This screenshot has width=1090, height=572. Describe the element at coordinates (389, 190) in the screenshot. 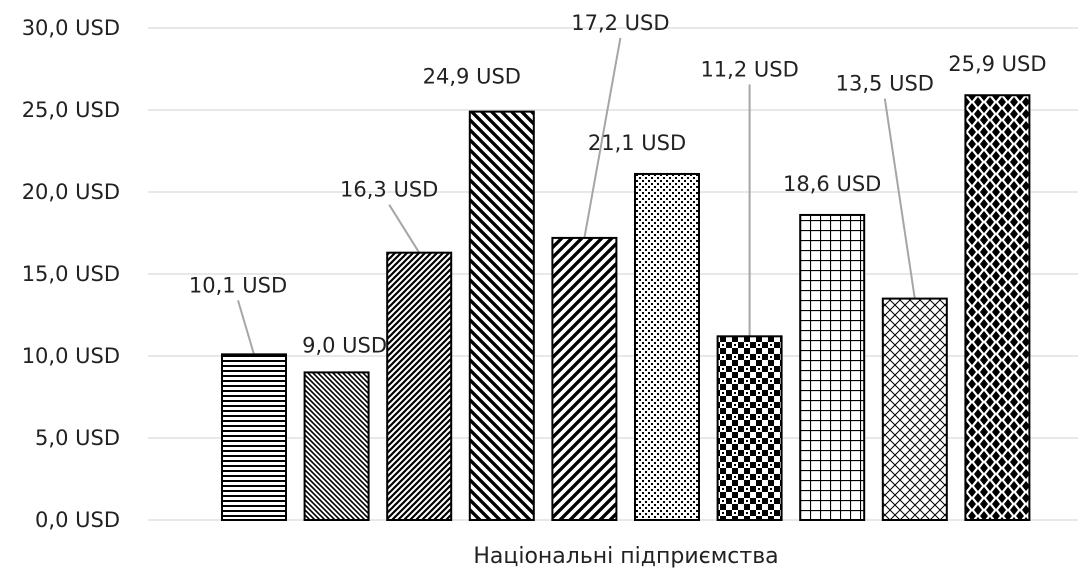

I see `data-label: 16,3 USD` at that location.